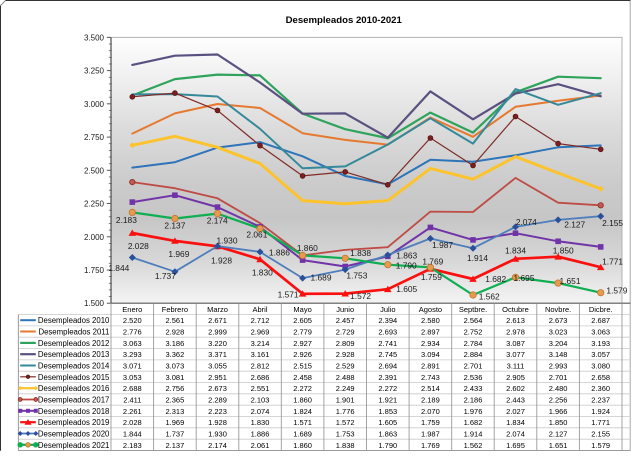 The image size is (640, 473). Describe the element at coordinates (345, 445) in the screenshot. I see `svg-text: 1.838` at that location.